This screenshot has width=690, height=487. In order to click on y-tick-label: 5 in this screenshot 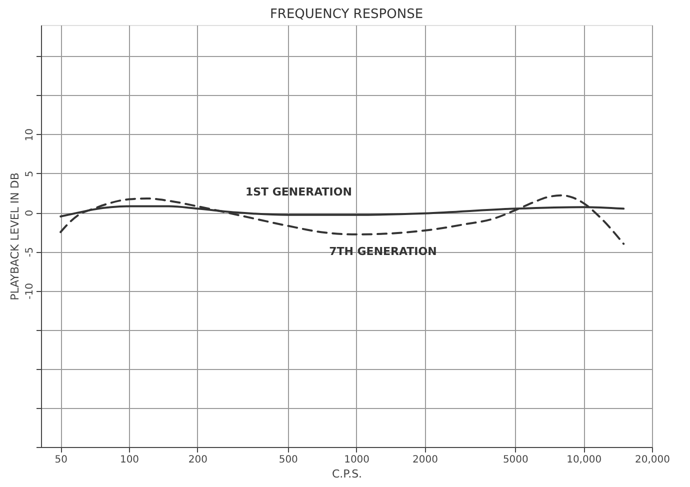, I will do `click(30, 174)`.